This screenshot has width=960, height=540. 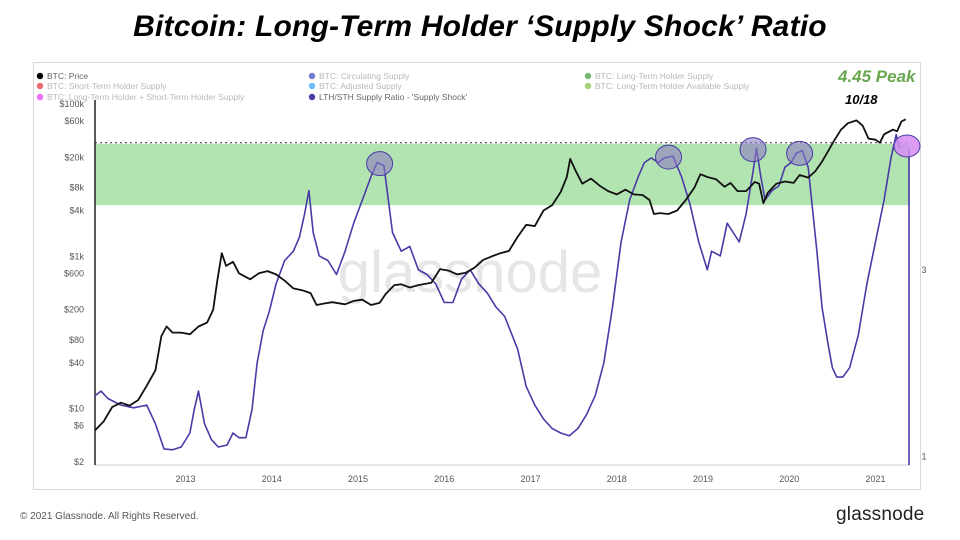 What do you see at coordinates (364, 76) in the screenshot?
I see `legend-label: BTC: Circulating Supply` at bounding box center [364, 76].